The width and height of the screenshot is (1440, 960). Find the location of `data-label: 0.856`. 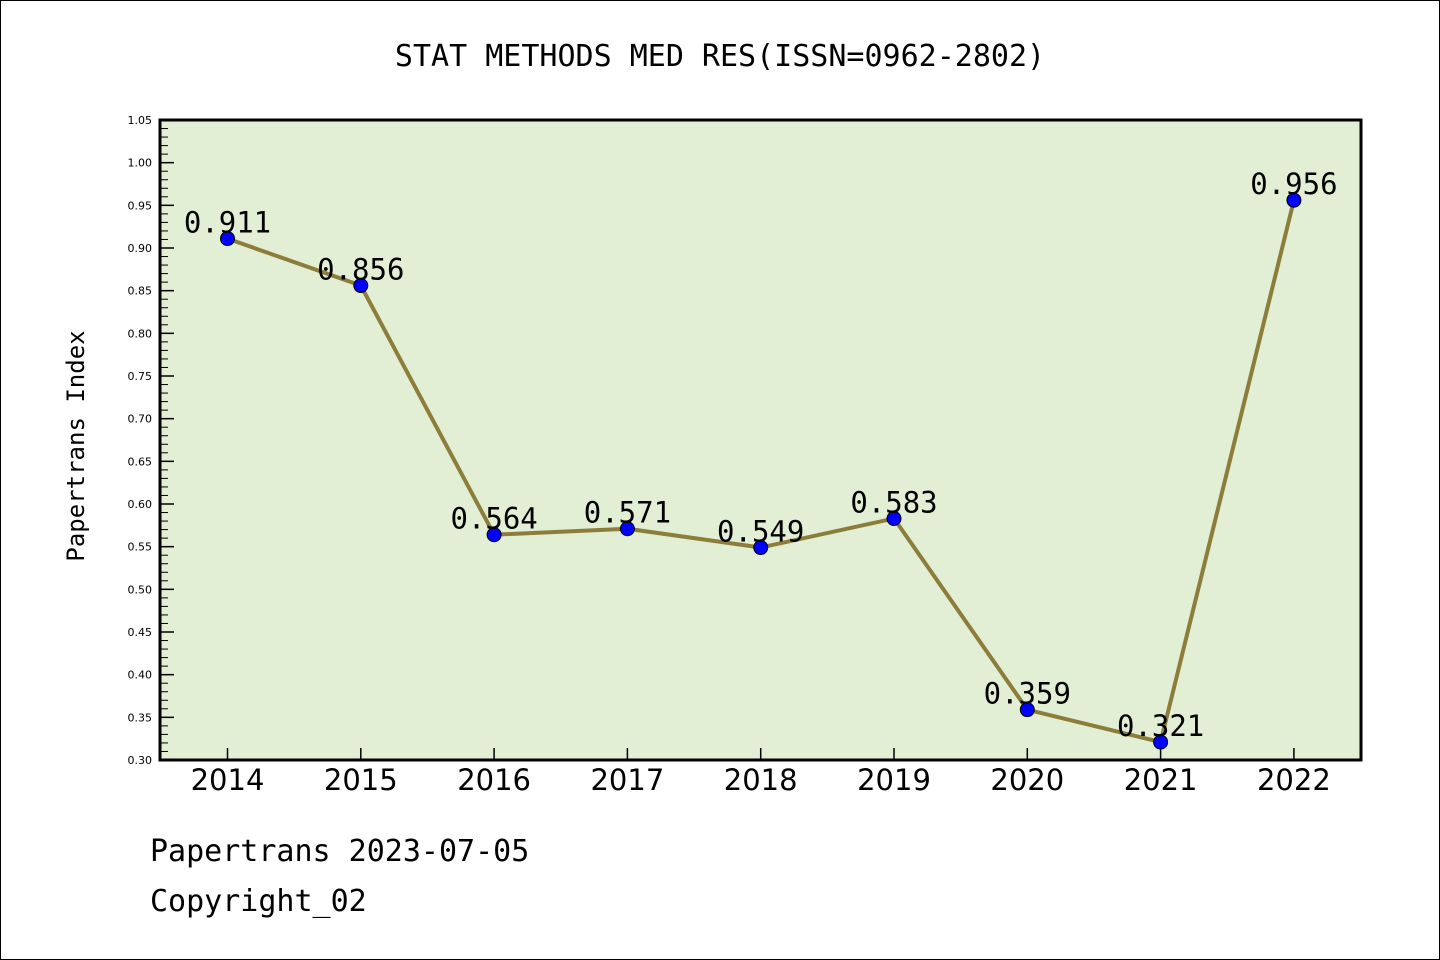

data-label: 0.856 is located at coordinates (360, 270).